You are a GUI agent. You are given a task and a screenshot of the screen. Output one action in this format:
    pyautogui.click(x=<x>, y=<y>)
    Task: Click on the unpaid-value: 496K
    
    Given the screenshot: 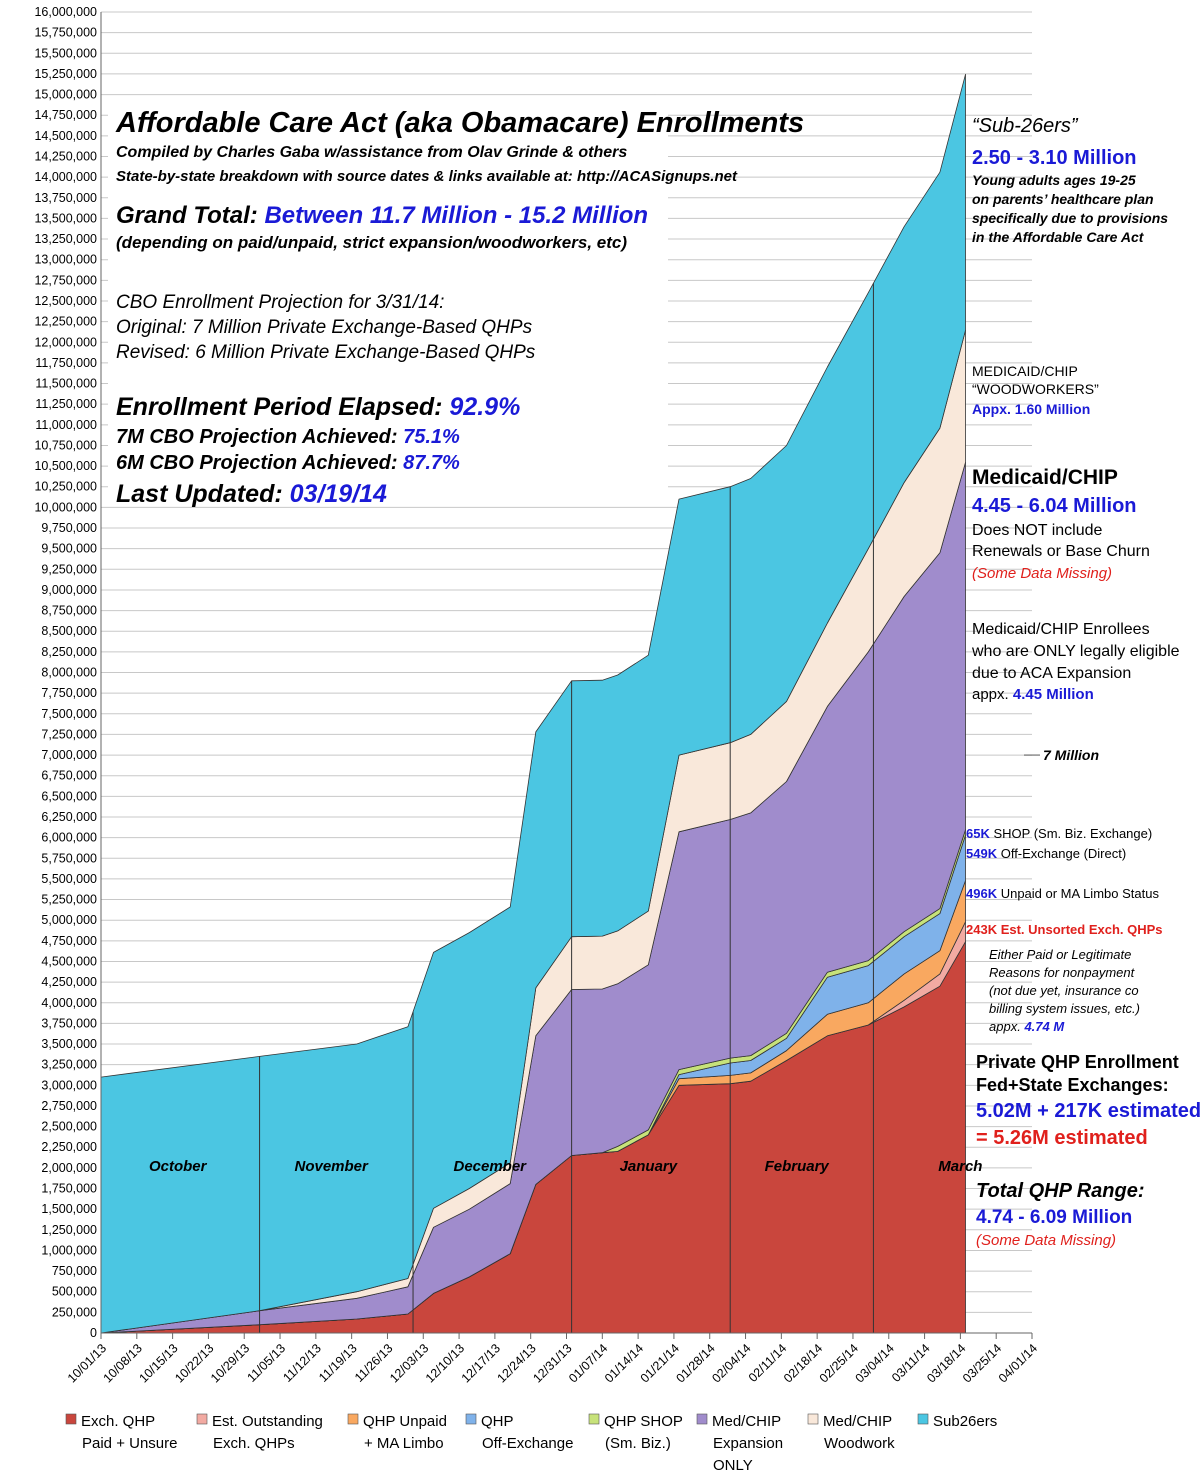 What is the action you would take?
    pyautogui.click(x=982, y=893)
    